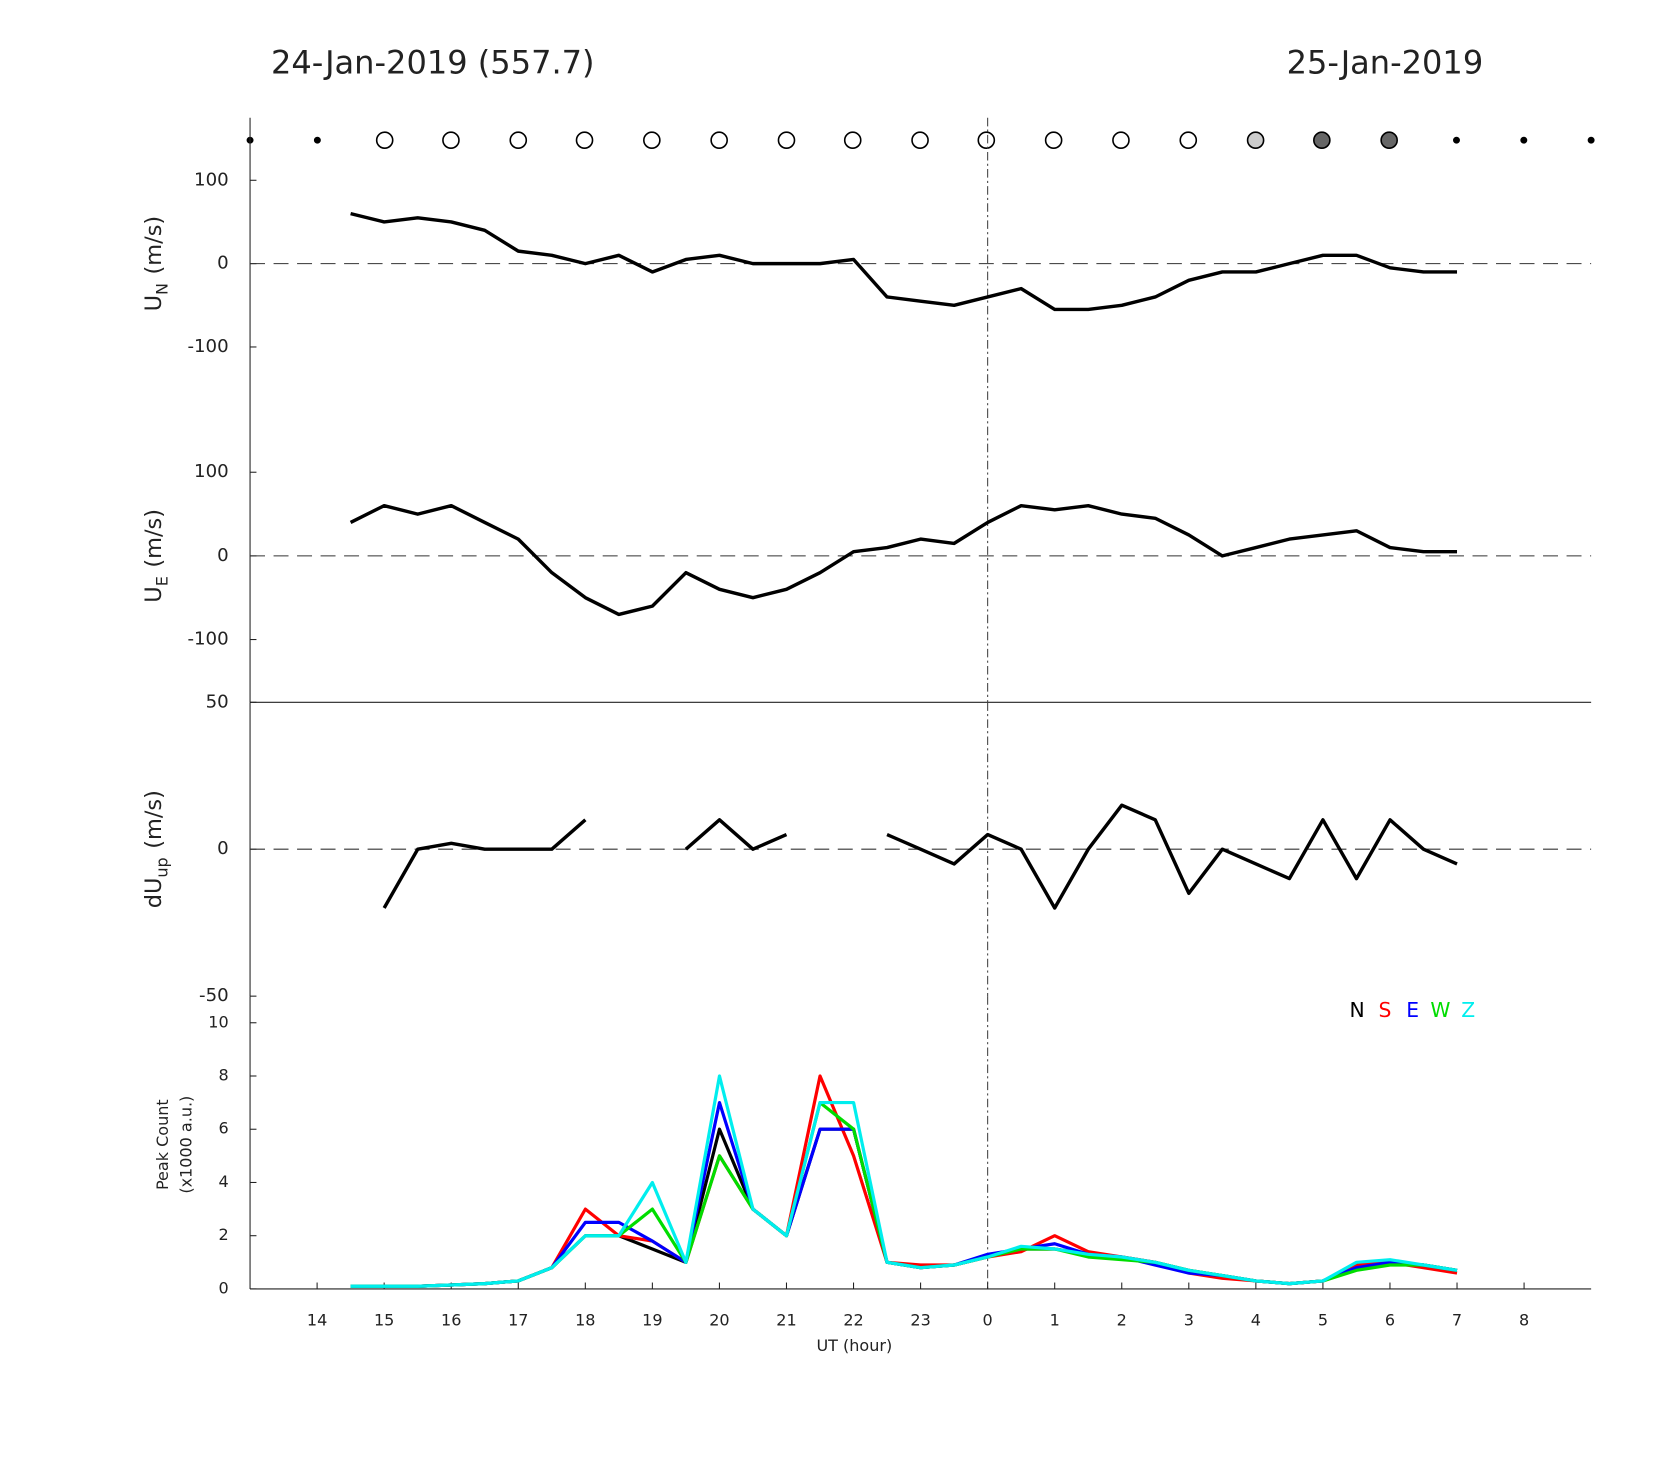 This screenshot has height=1458, width=1667. Describe the element at coordinates (1385, 62) in the screenshot. I see `title-right: 25-Jan-2019` at that location.